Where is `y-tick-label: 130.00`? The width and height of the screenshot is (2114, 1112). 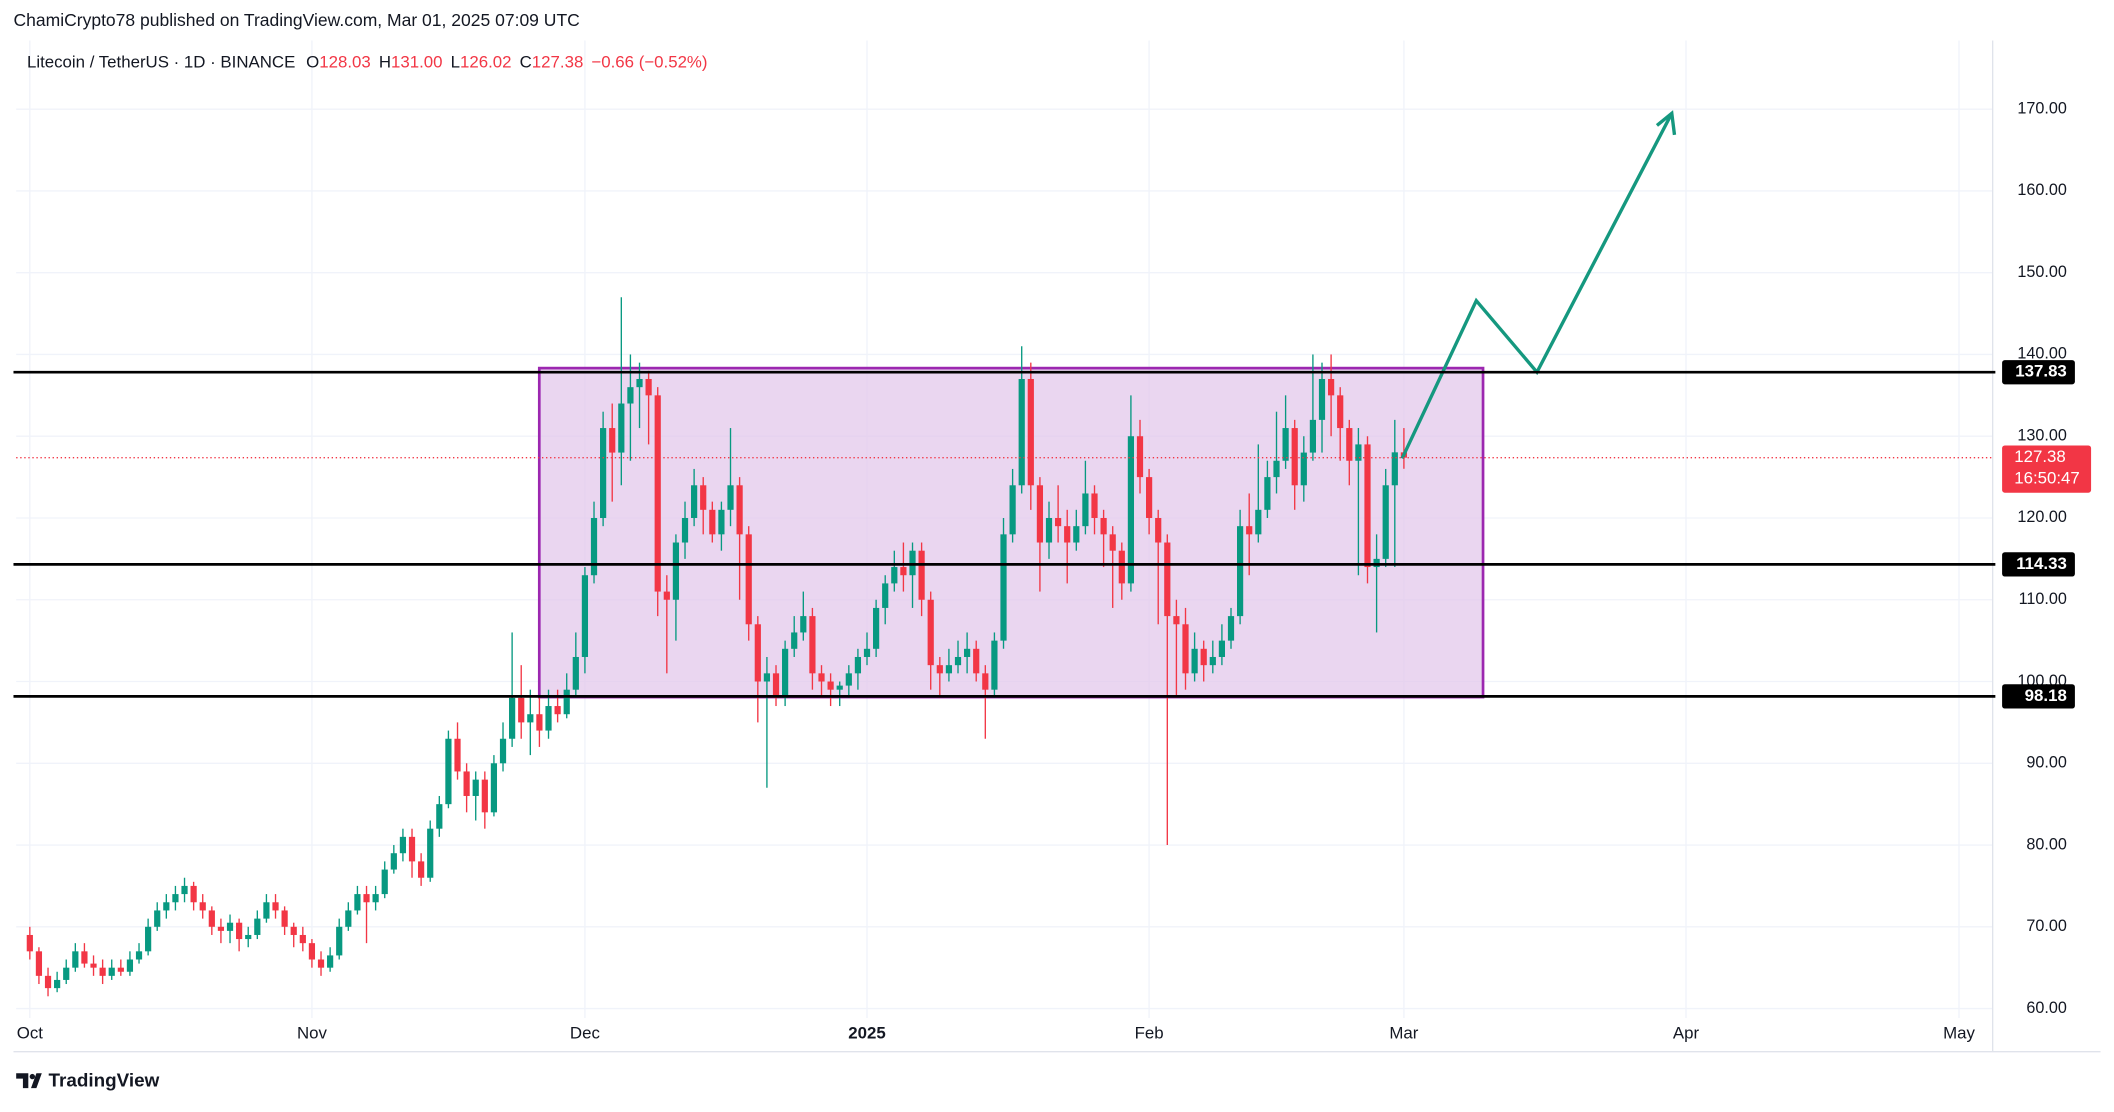 y-tick-label: 130.00 is located at coordinates (2041, 435).